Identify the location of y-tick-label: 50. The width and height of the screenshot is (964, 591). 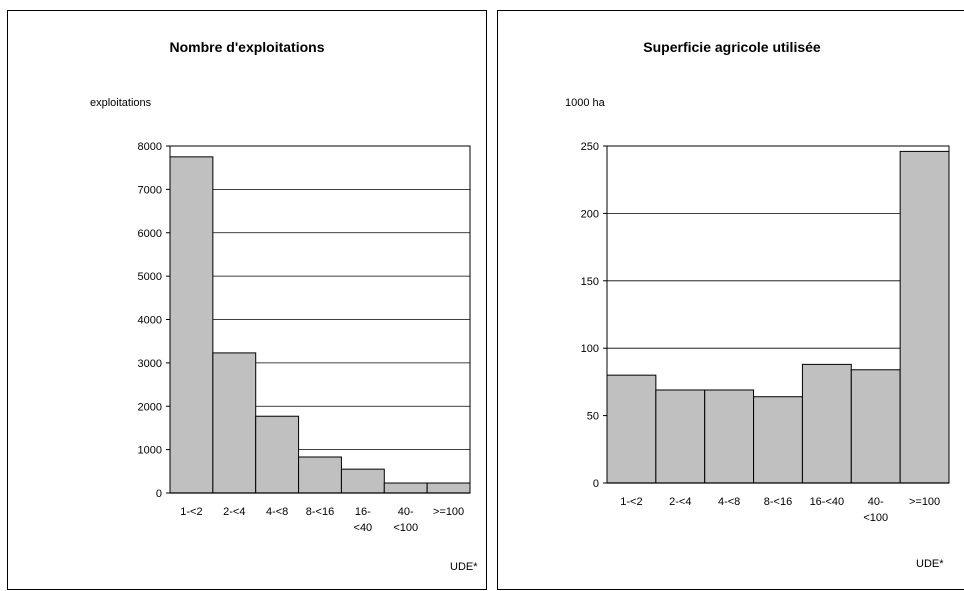
(593, 417).